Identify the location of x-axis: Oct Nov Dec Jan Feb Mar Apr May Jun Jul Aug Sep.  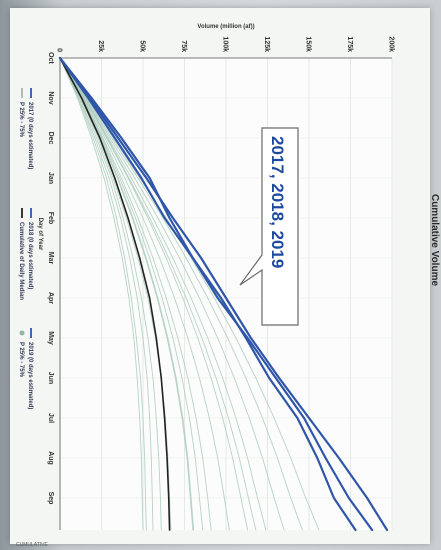
(54, 291).